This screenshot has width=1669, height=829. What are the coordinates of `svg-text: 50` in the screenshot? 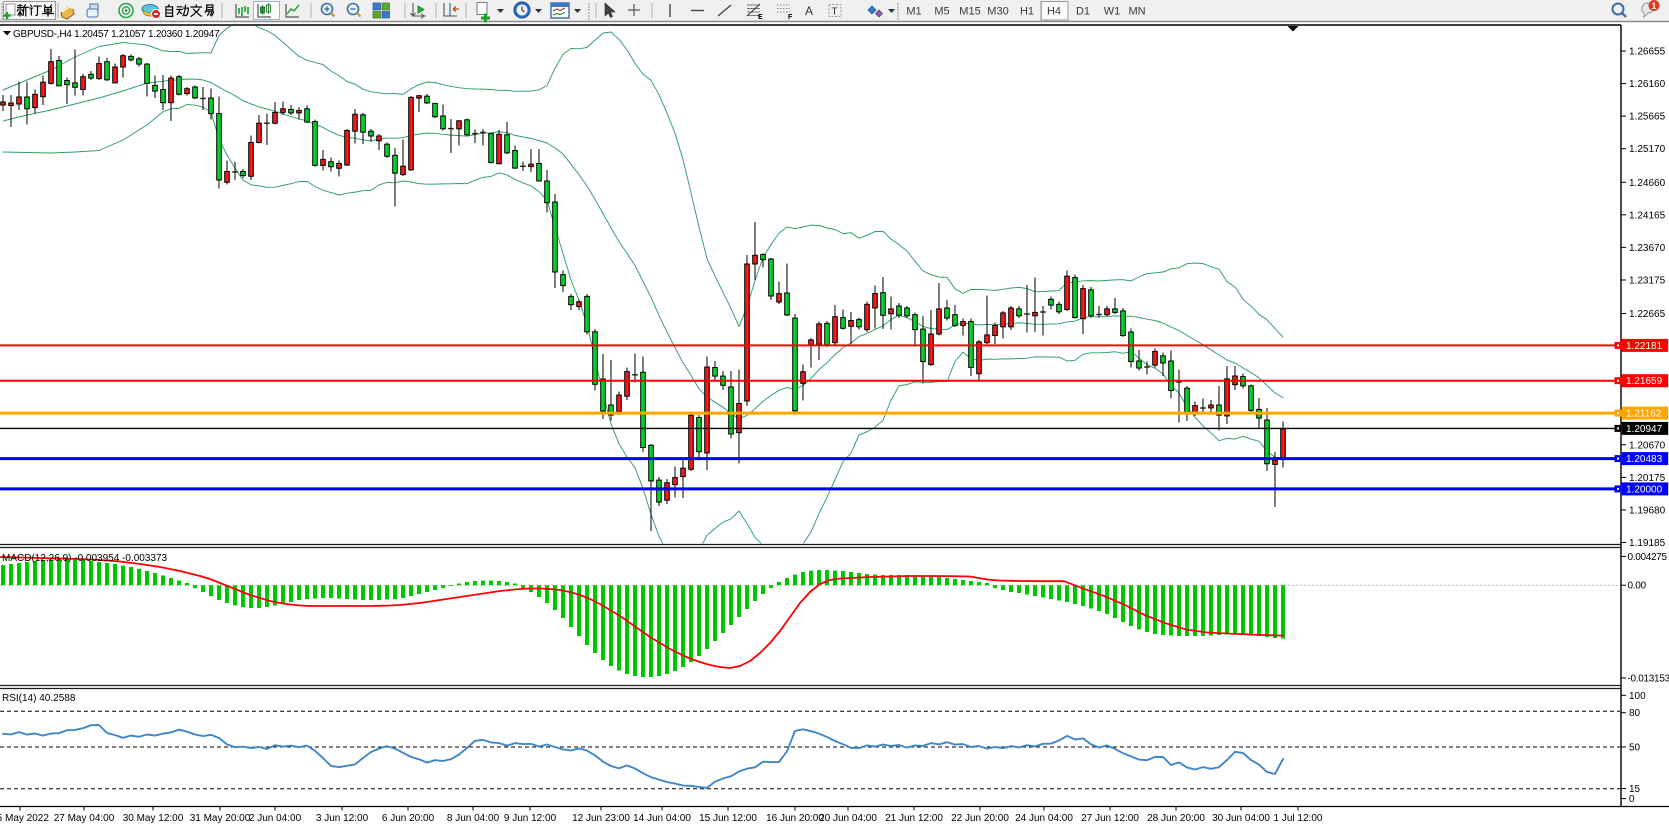 It's located at (1635, 748).